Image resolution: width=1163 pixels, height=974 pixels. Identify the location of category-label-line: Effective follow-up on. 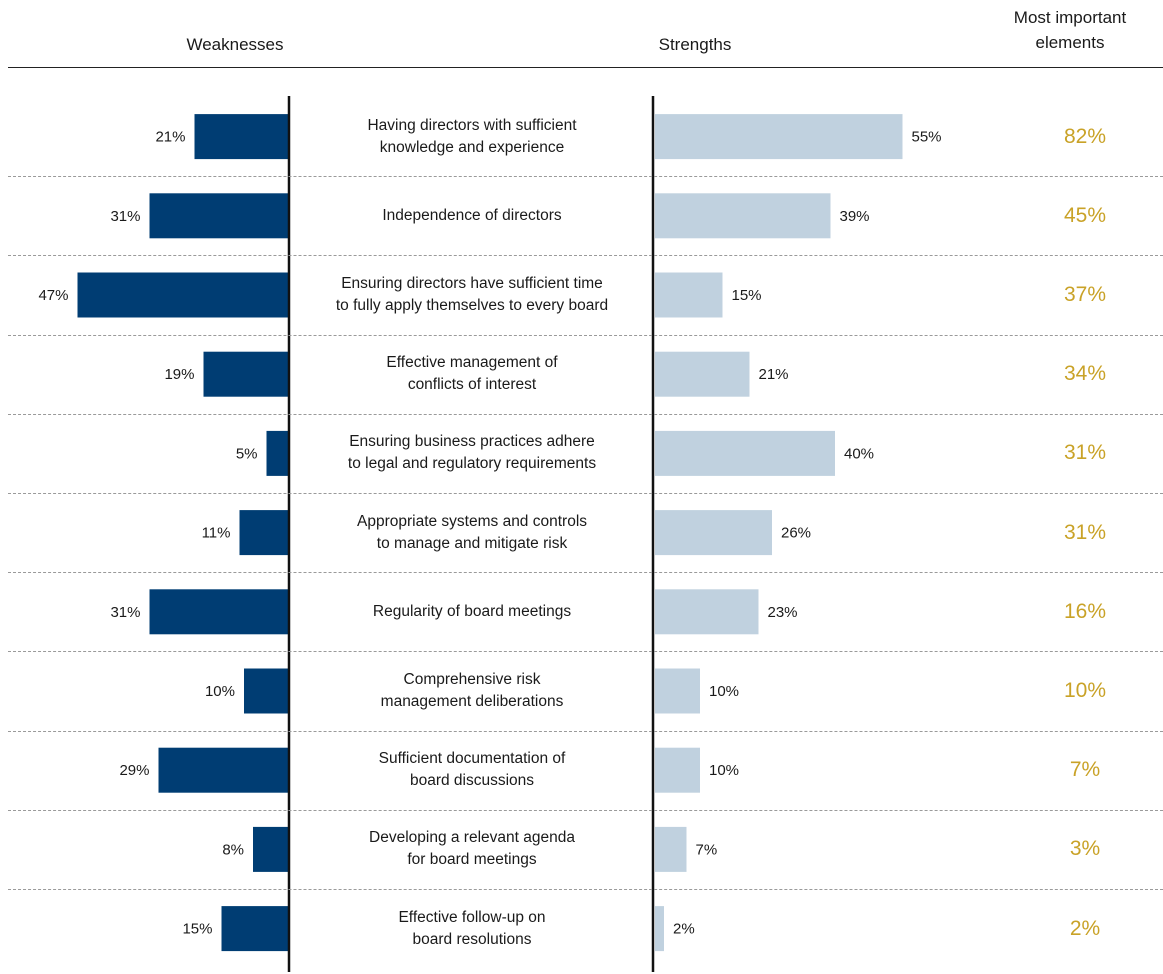
(472, 917).